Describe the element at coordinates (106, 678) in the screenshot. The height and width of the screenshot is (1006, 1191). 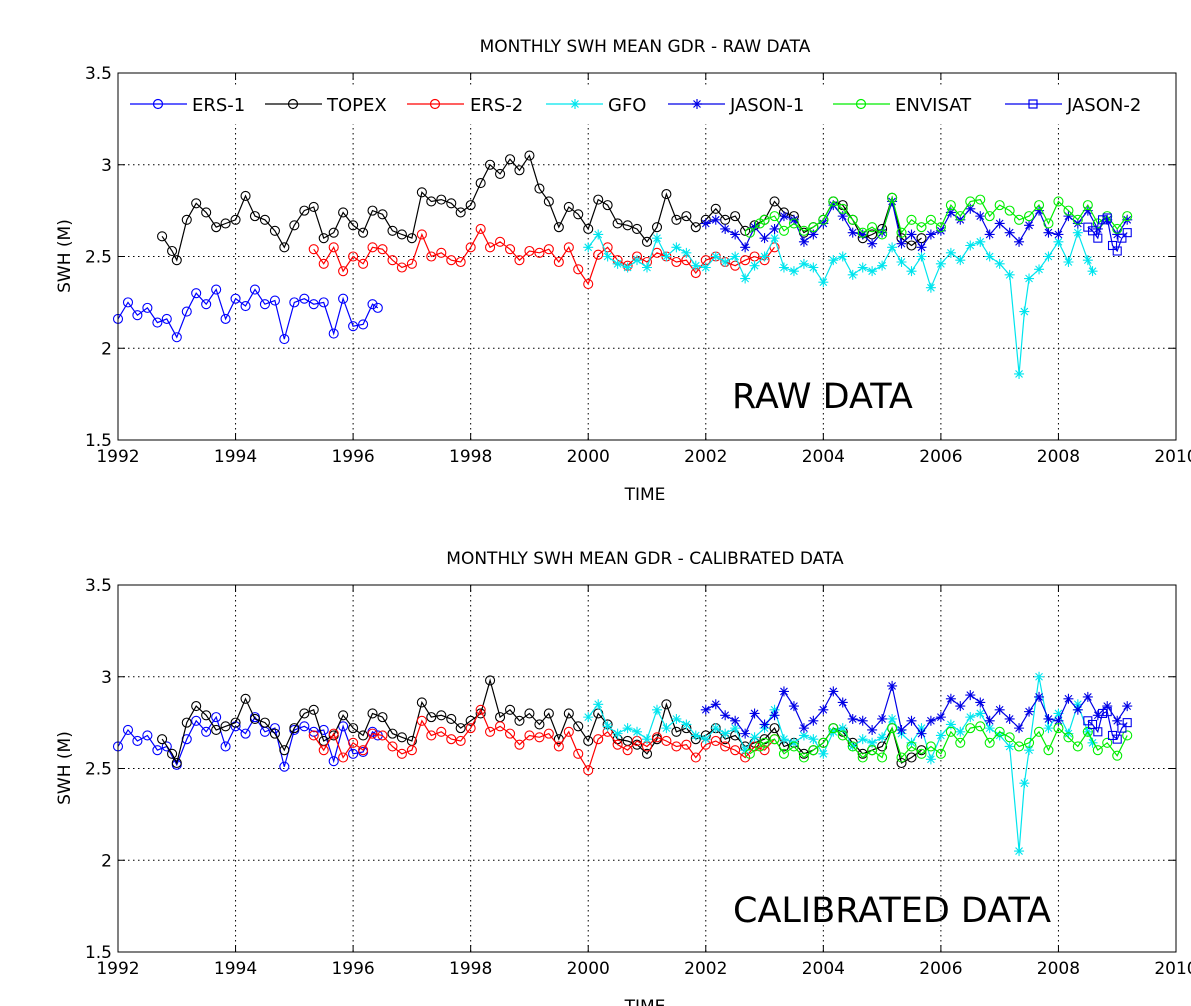
I see `y-tick-label: 3` at that location.